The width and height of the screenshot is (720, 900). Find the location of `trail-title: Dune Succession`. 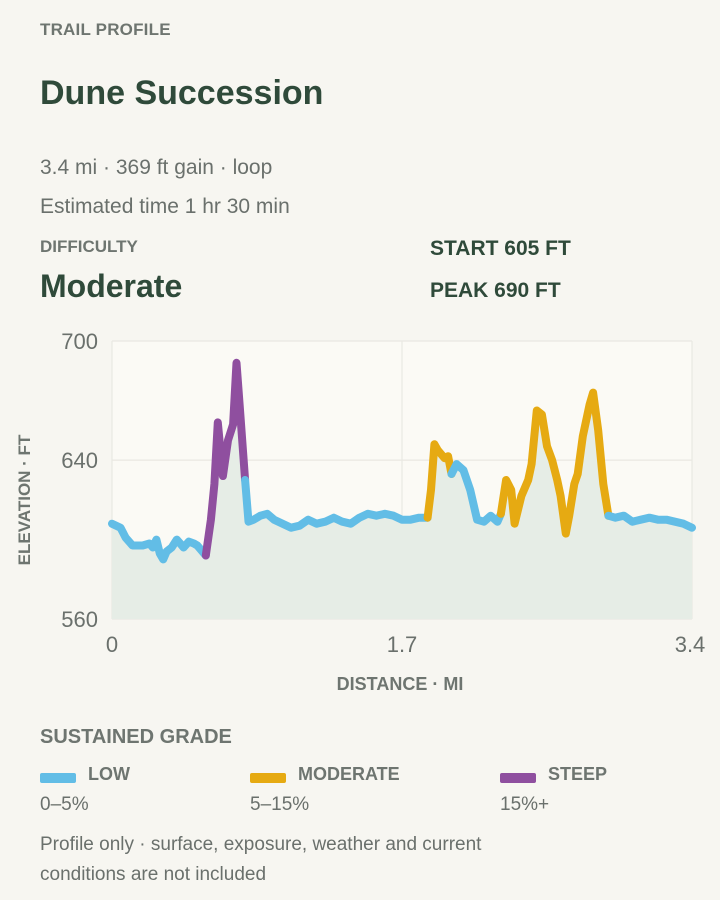

trail-title: Dune Succession is located at coordinates (182, 93).